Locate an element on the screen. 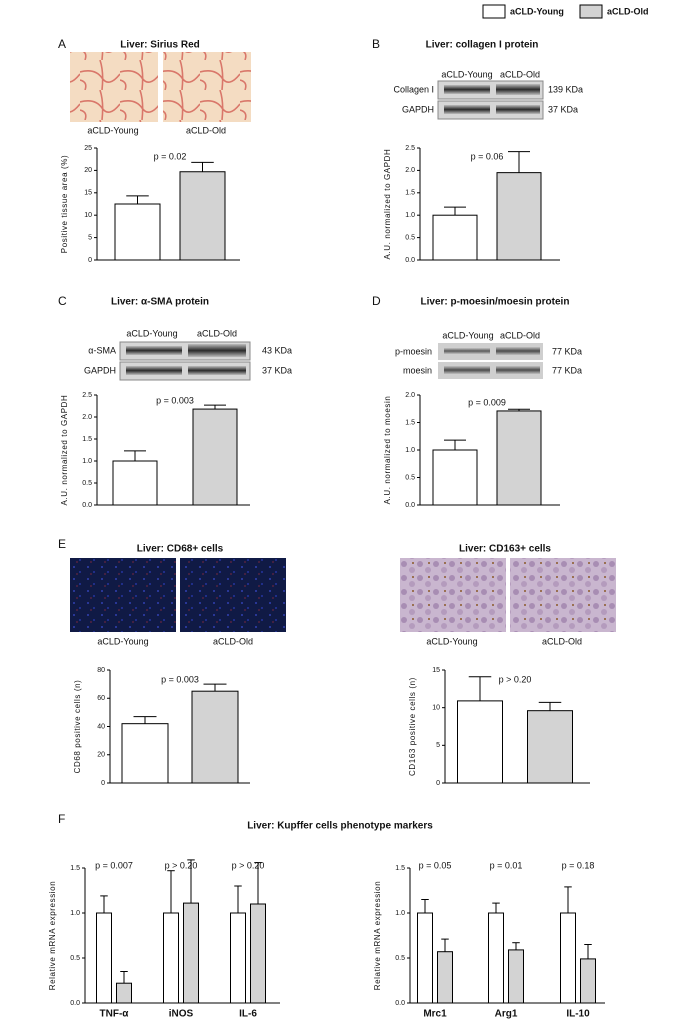 The width and height of the screenshot is (686, 1028). legend-label: aCLD-Young is located at coordinates (537, 11).